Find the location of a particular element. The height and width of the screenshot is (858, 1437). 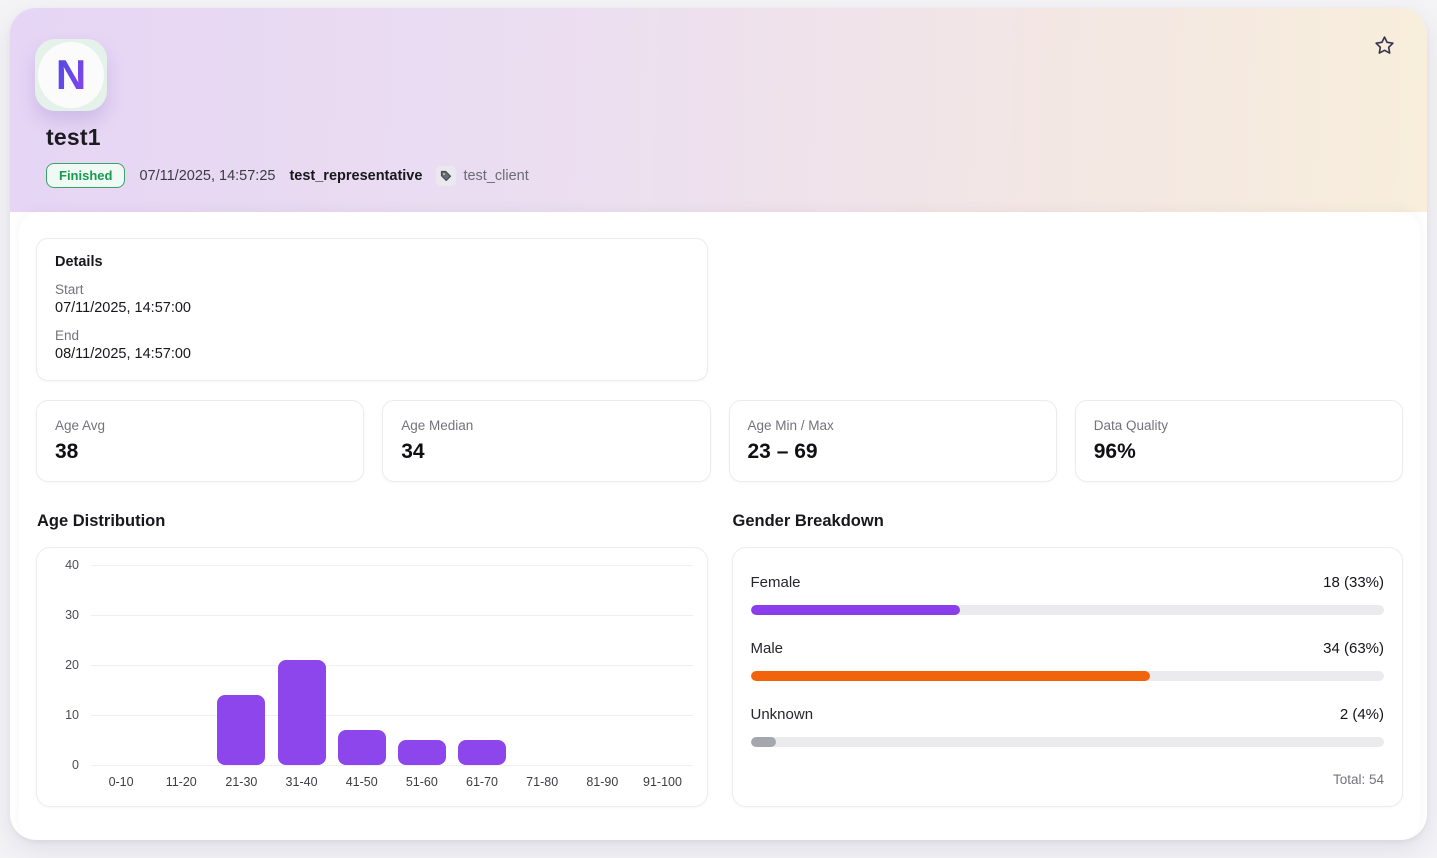

age-bars is located at coordinates (392, 665).